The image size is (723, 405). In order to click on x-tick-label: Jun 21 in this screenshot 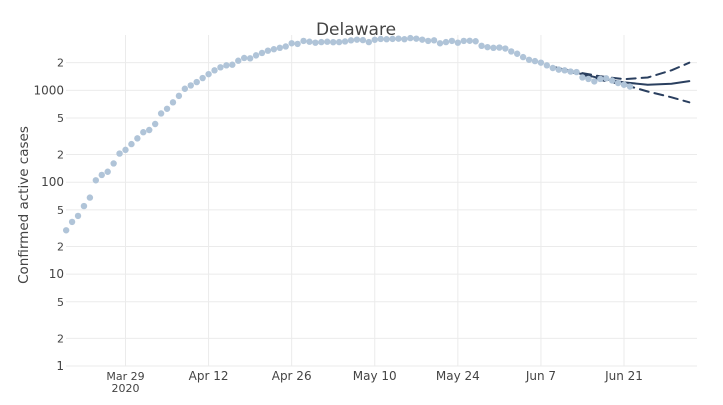, I will do `click(623, 376)`.